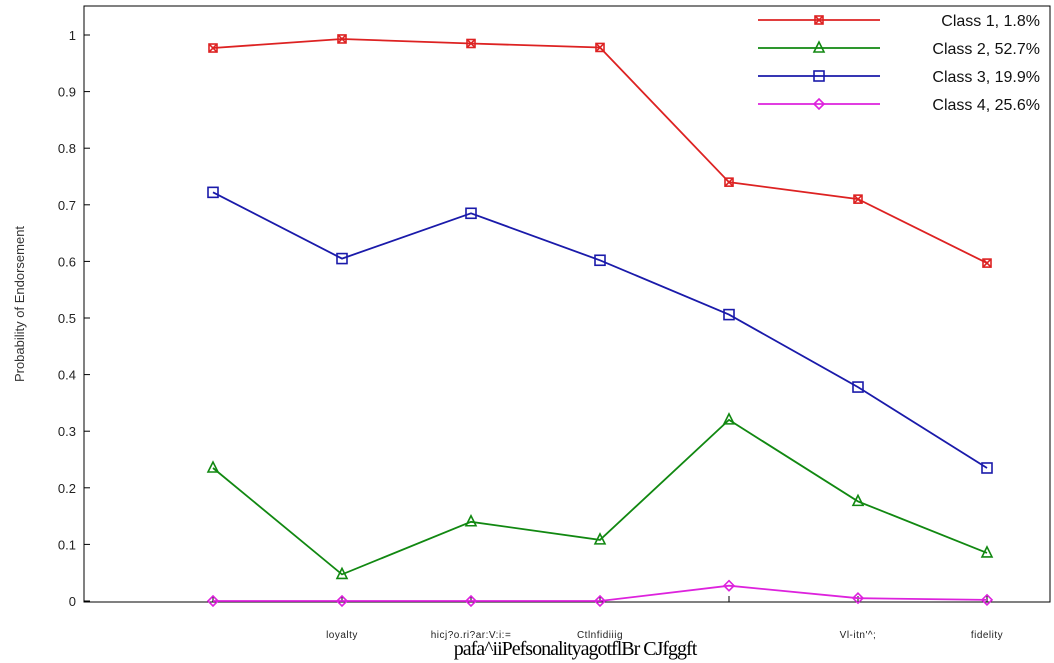 The image size is (1054, 663). What do you see at coordinates (899, 77) in the screenshot?
I see `legend-entry: Class 3, 19.9%` at bounding box center [899, 77].